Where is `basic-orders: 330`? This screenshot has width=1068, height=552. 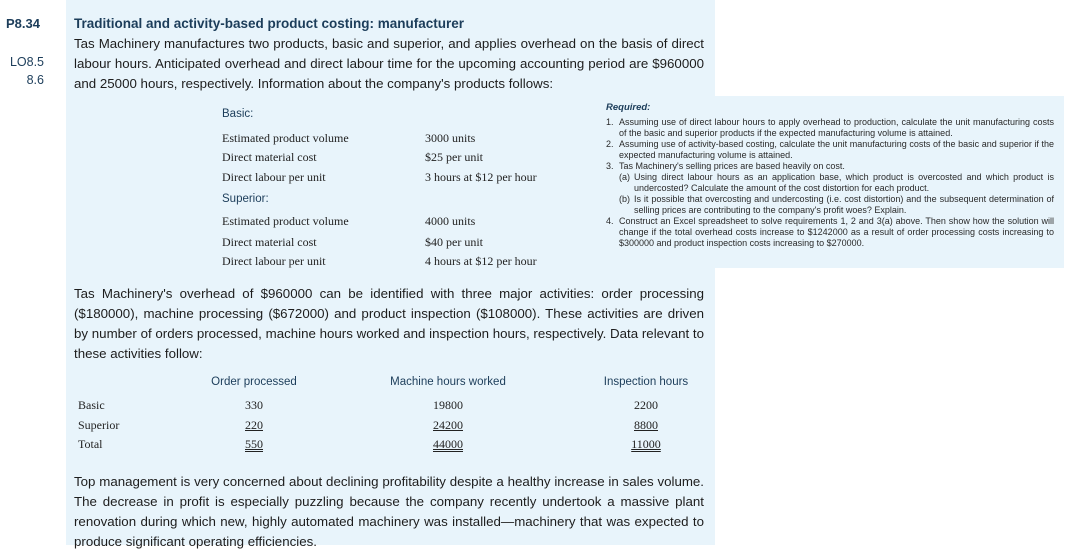
basic-orders: 330 is located at coordinates (254, 405).